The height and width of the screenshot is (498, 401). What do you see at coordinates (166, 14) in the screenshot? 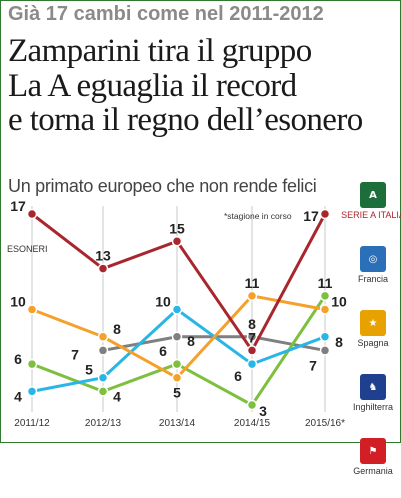
I see `kicker: Già 17 cambi come nel 2011-2012` at bounding box center [166, 14].